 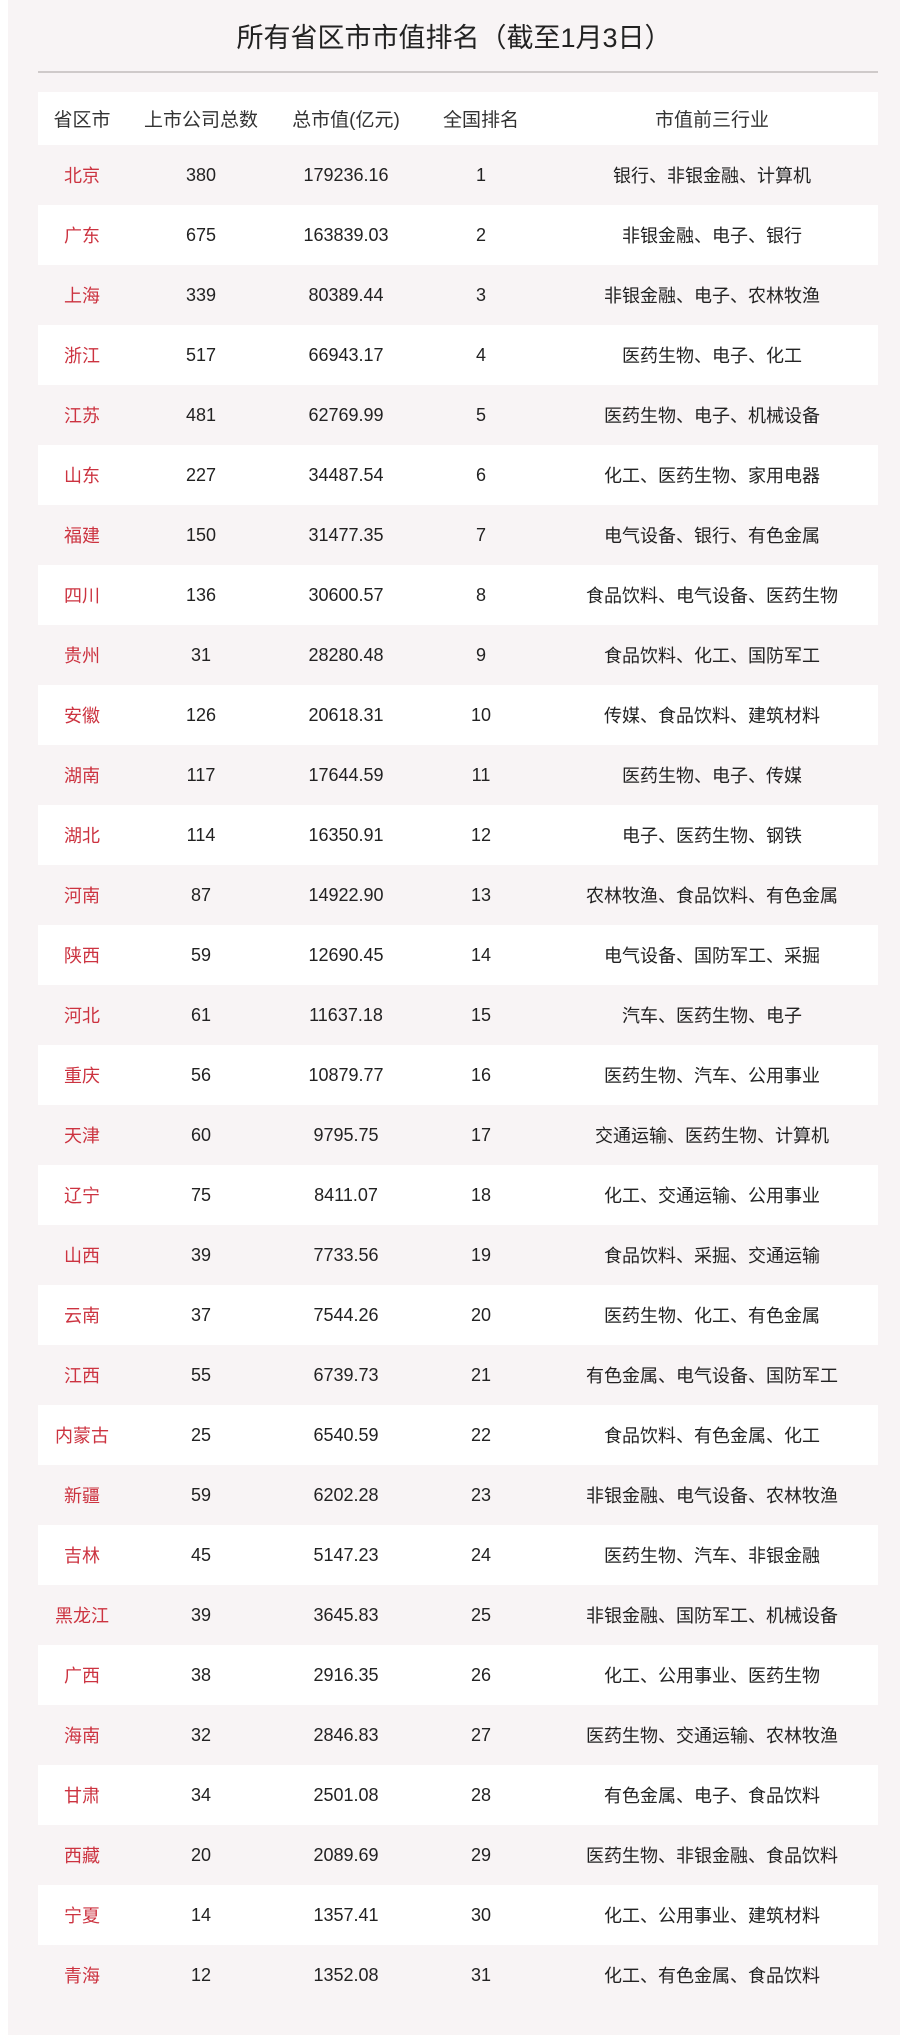 I want to click on cell-top-industries: 化工、交通运输、公用事业, so click(x=712, y=1196).